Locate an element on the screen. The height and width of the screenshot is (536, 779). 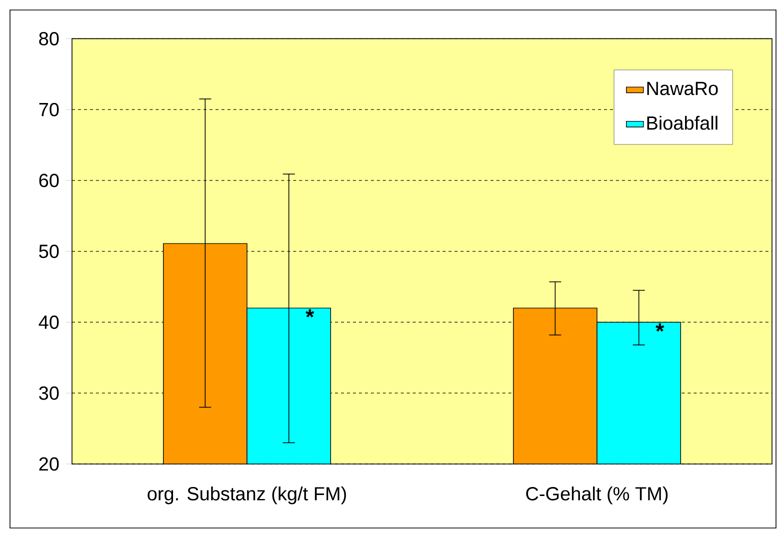
y-tick-label: 80 is located at coordinates (49, 39).